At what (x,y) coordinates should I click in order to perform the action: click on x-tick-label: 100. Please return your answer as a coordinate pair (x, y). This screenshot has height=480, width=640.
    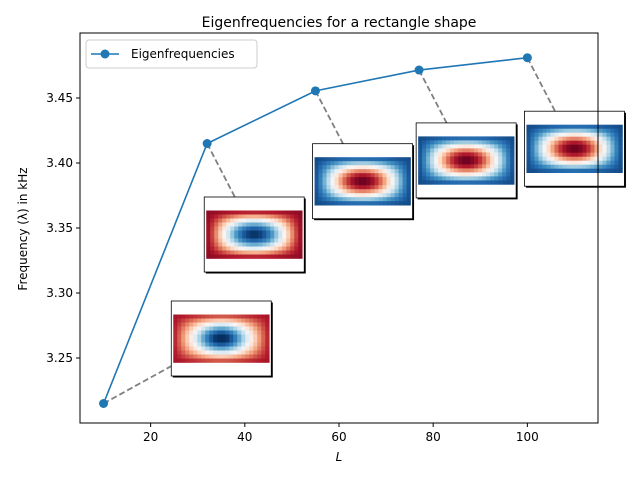
    Looking at the image, I should click on (527, 437).